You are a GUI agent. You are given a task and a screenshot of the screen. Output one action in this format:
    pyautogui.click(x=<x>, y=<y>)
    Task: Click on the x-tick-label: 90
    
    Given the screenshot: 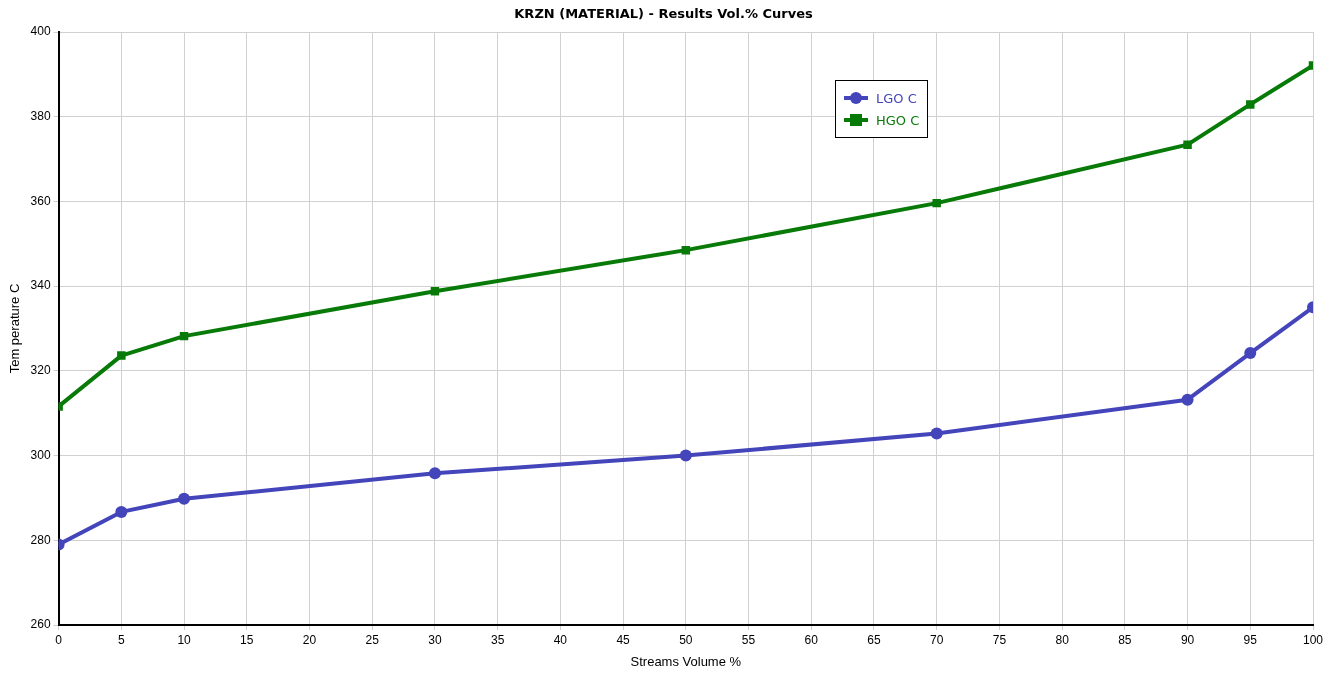 What is the action you would take?
    pyautogui.click(x=1187, y=639)
    